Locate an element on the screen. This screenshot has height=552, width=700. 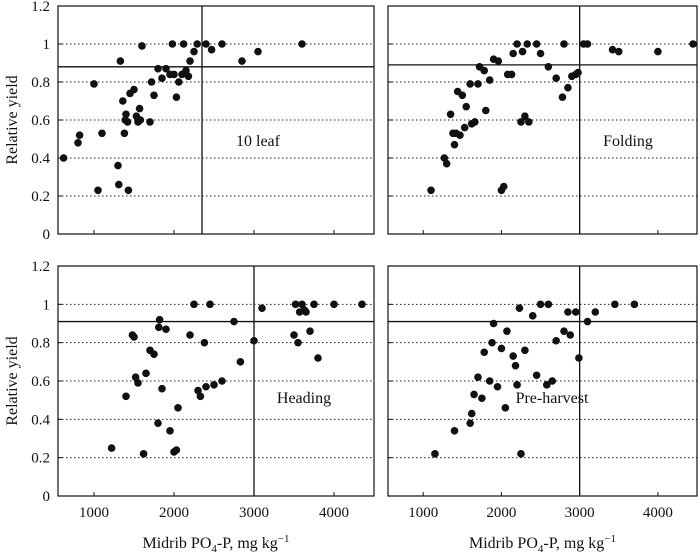
y-tick-label: 0.2 is located at coordinates (40, 459).